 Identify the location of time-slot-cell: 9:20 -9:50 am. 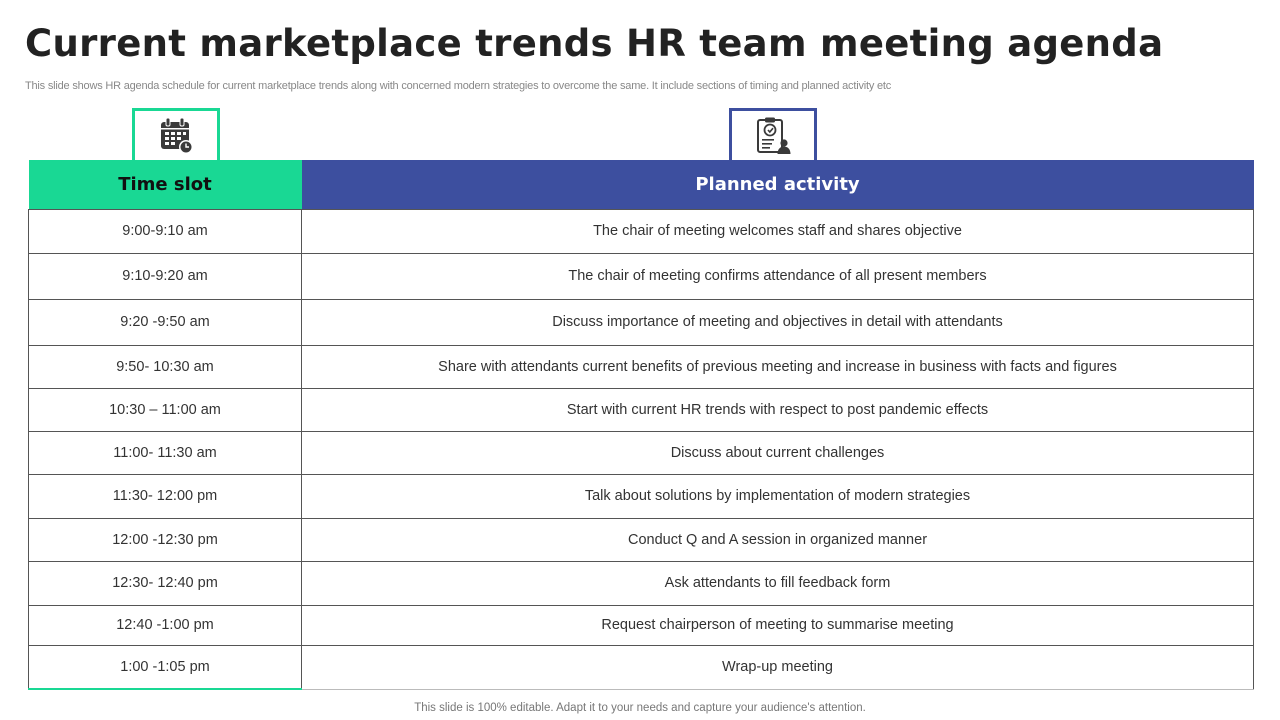
(165, 322).